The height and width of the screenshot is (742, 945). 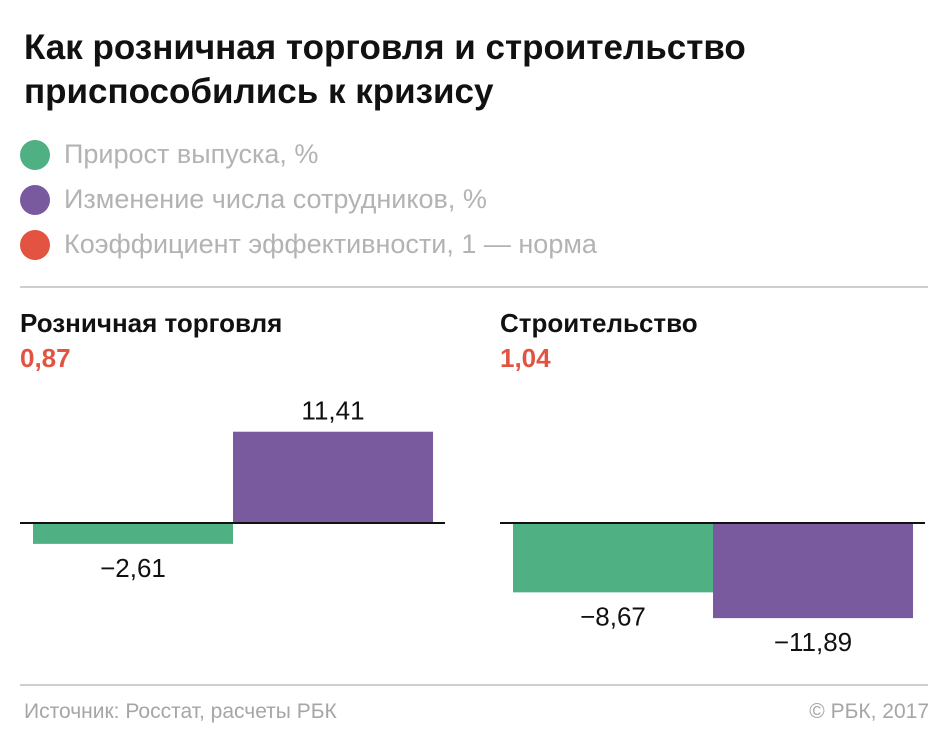 What do you see at coordinates (133, 568) in the screenshot?
I see `data-label: −2,61` at bounding box center [133, 568].